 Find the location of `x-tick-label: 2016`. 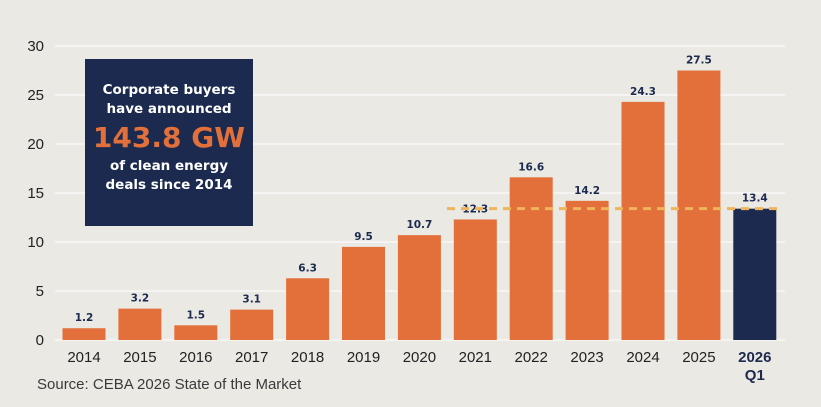

x-tick-label: 2016 is located at coordinates (195, 357).